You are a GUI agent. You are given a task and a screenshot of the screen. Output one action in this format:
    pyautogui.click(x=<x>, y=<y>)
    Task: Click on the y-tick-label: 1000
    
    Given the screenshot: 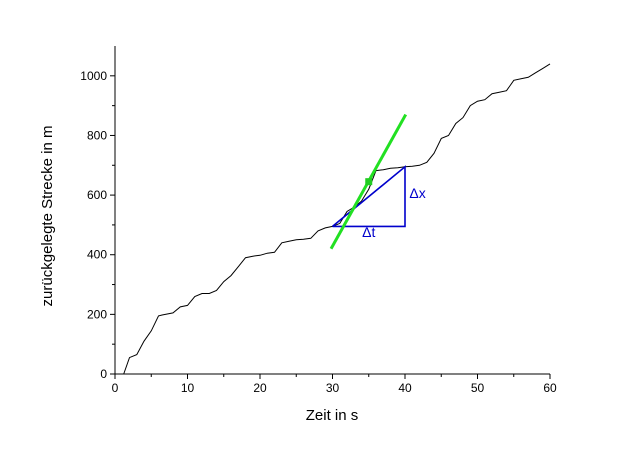 What is the action you would take?
    pyautogui.click(x=93, y=76)
    